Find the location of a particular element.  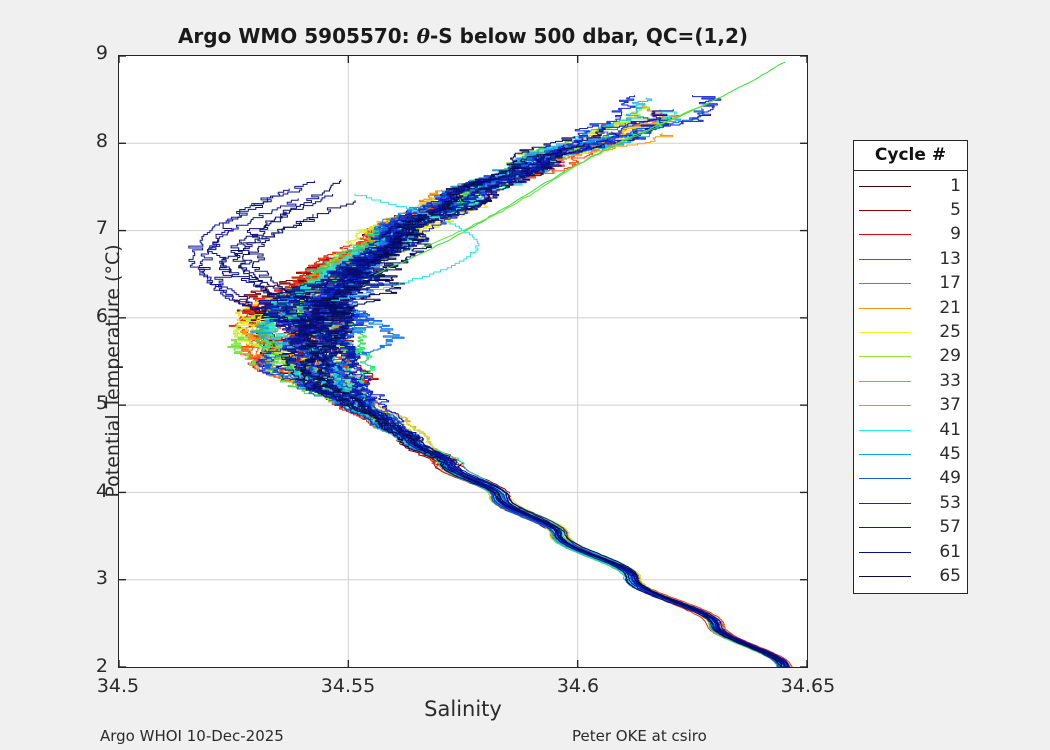

legend-item: 25 is located at coordinates (910, 332).